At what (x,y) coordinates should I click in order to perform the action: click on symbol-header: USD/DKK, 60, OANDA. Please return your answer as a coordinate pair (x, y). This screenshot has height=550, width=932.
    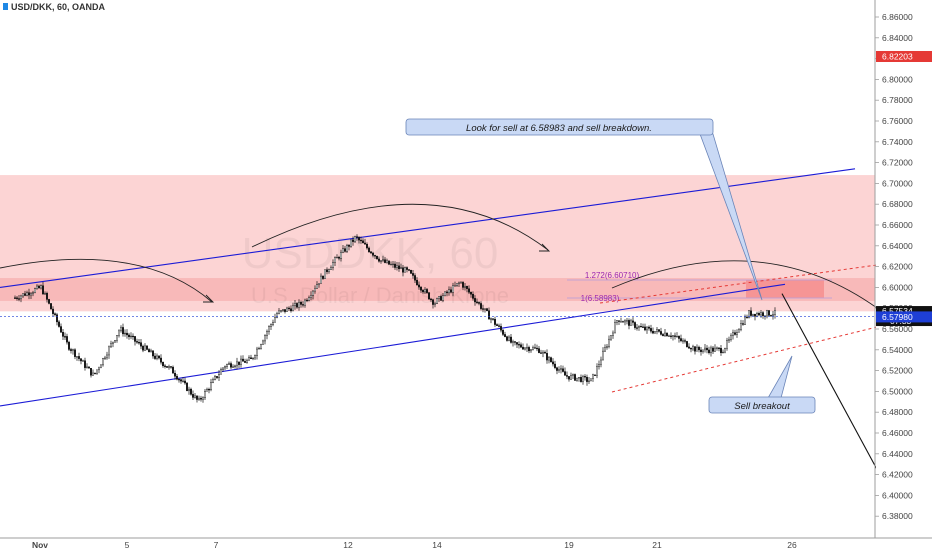
    Looking at the image, I should click on (58, 7).